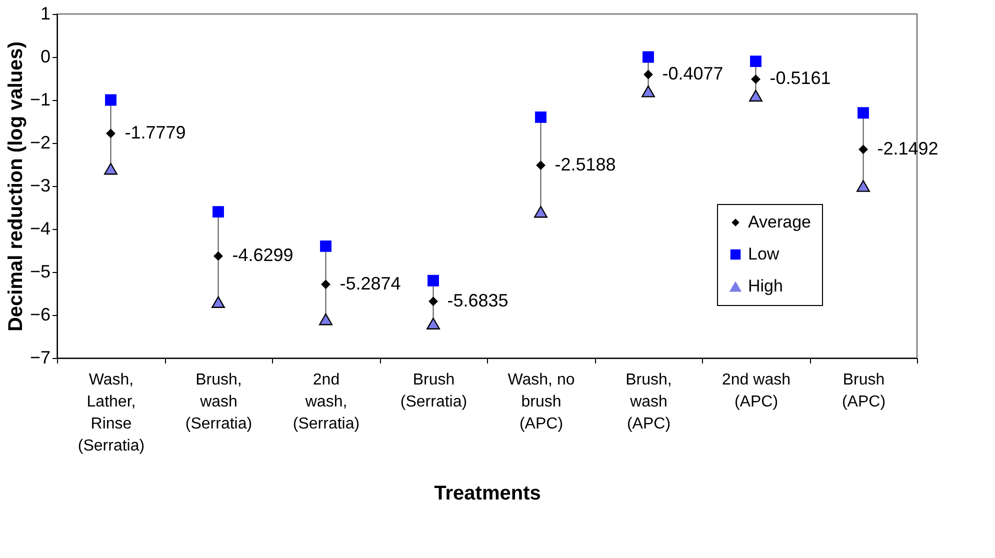 Image resolution: width=995 pixels, height=558 pixels. Describe the element at coordinates (15, 186) in the screenshot. I see `y-axis-title: Decimal reduction (log values)` at that location.